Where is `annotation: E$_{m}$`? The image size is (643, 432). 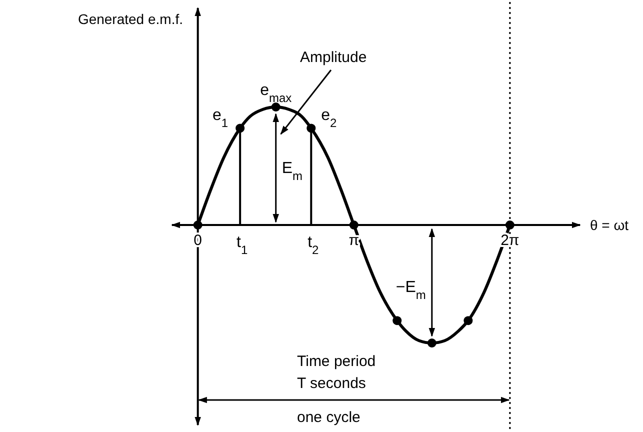
annotation: E$_{m}$ is located at coordinates (292, 171).